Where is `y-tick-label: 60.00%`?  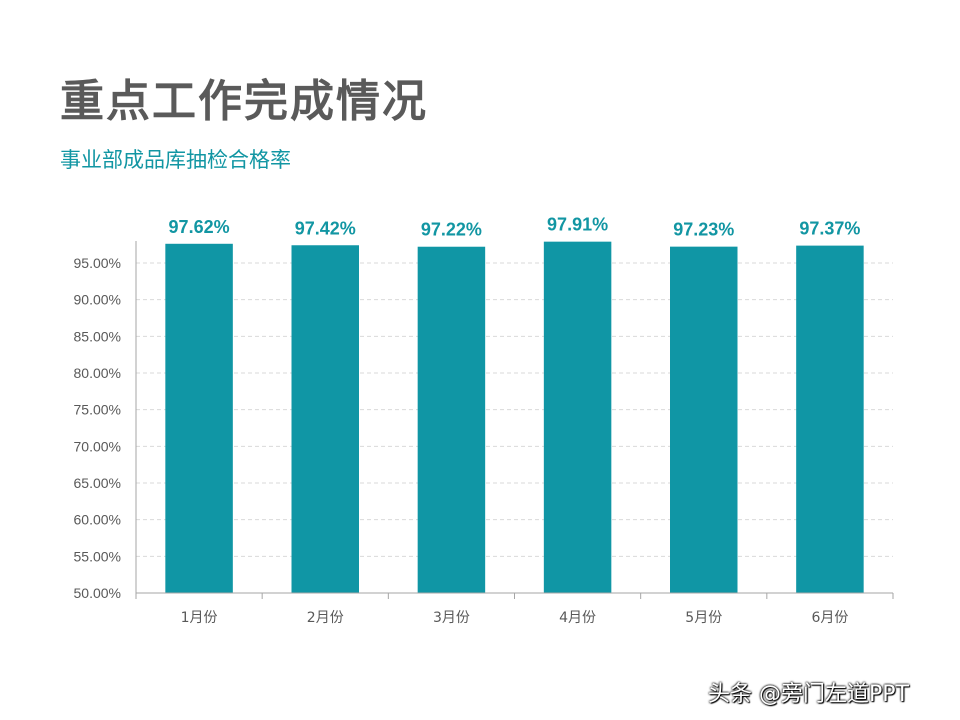 y-tick-label: 60.00% is located at coordinates (97, 520).